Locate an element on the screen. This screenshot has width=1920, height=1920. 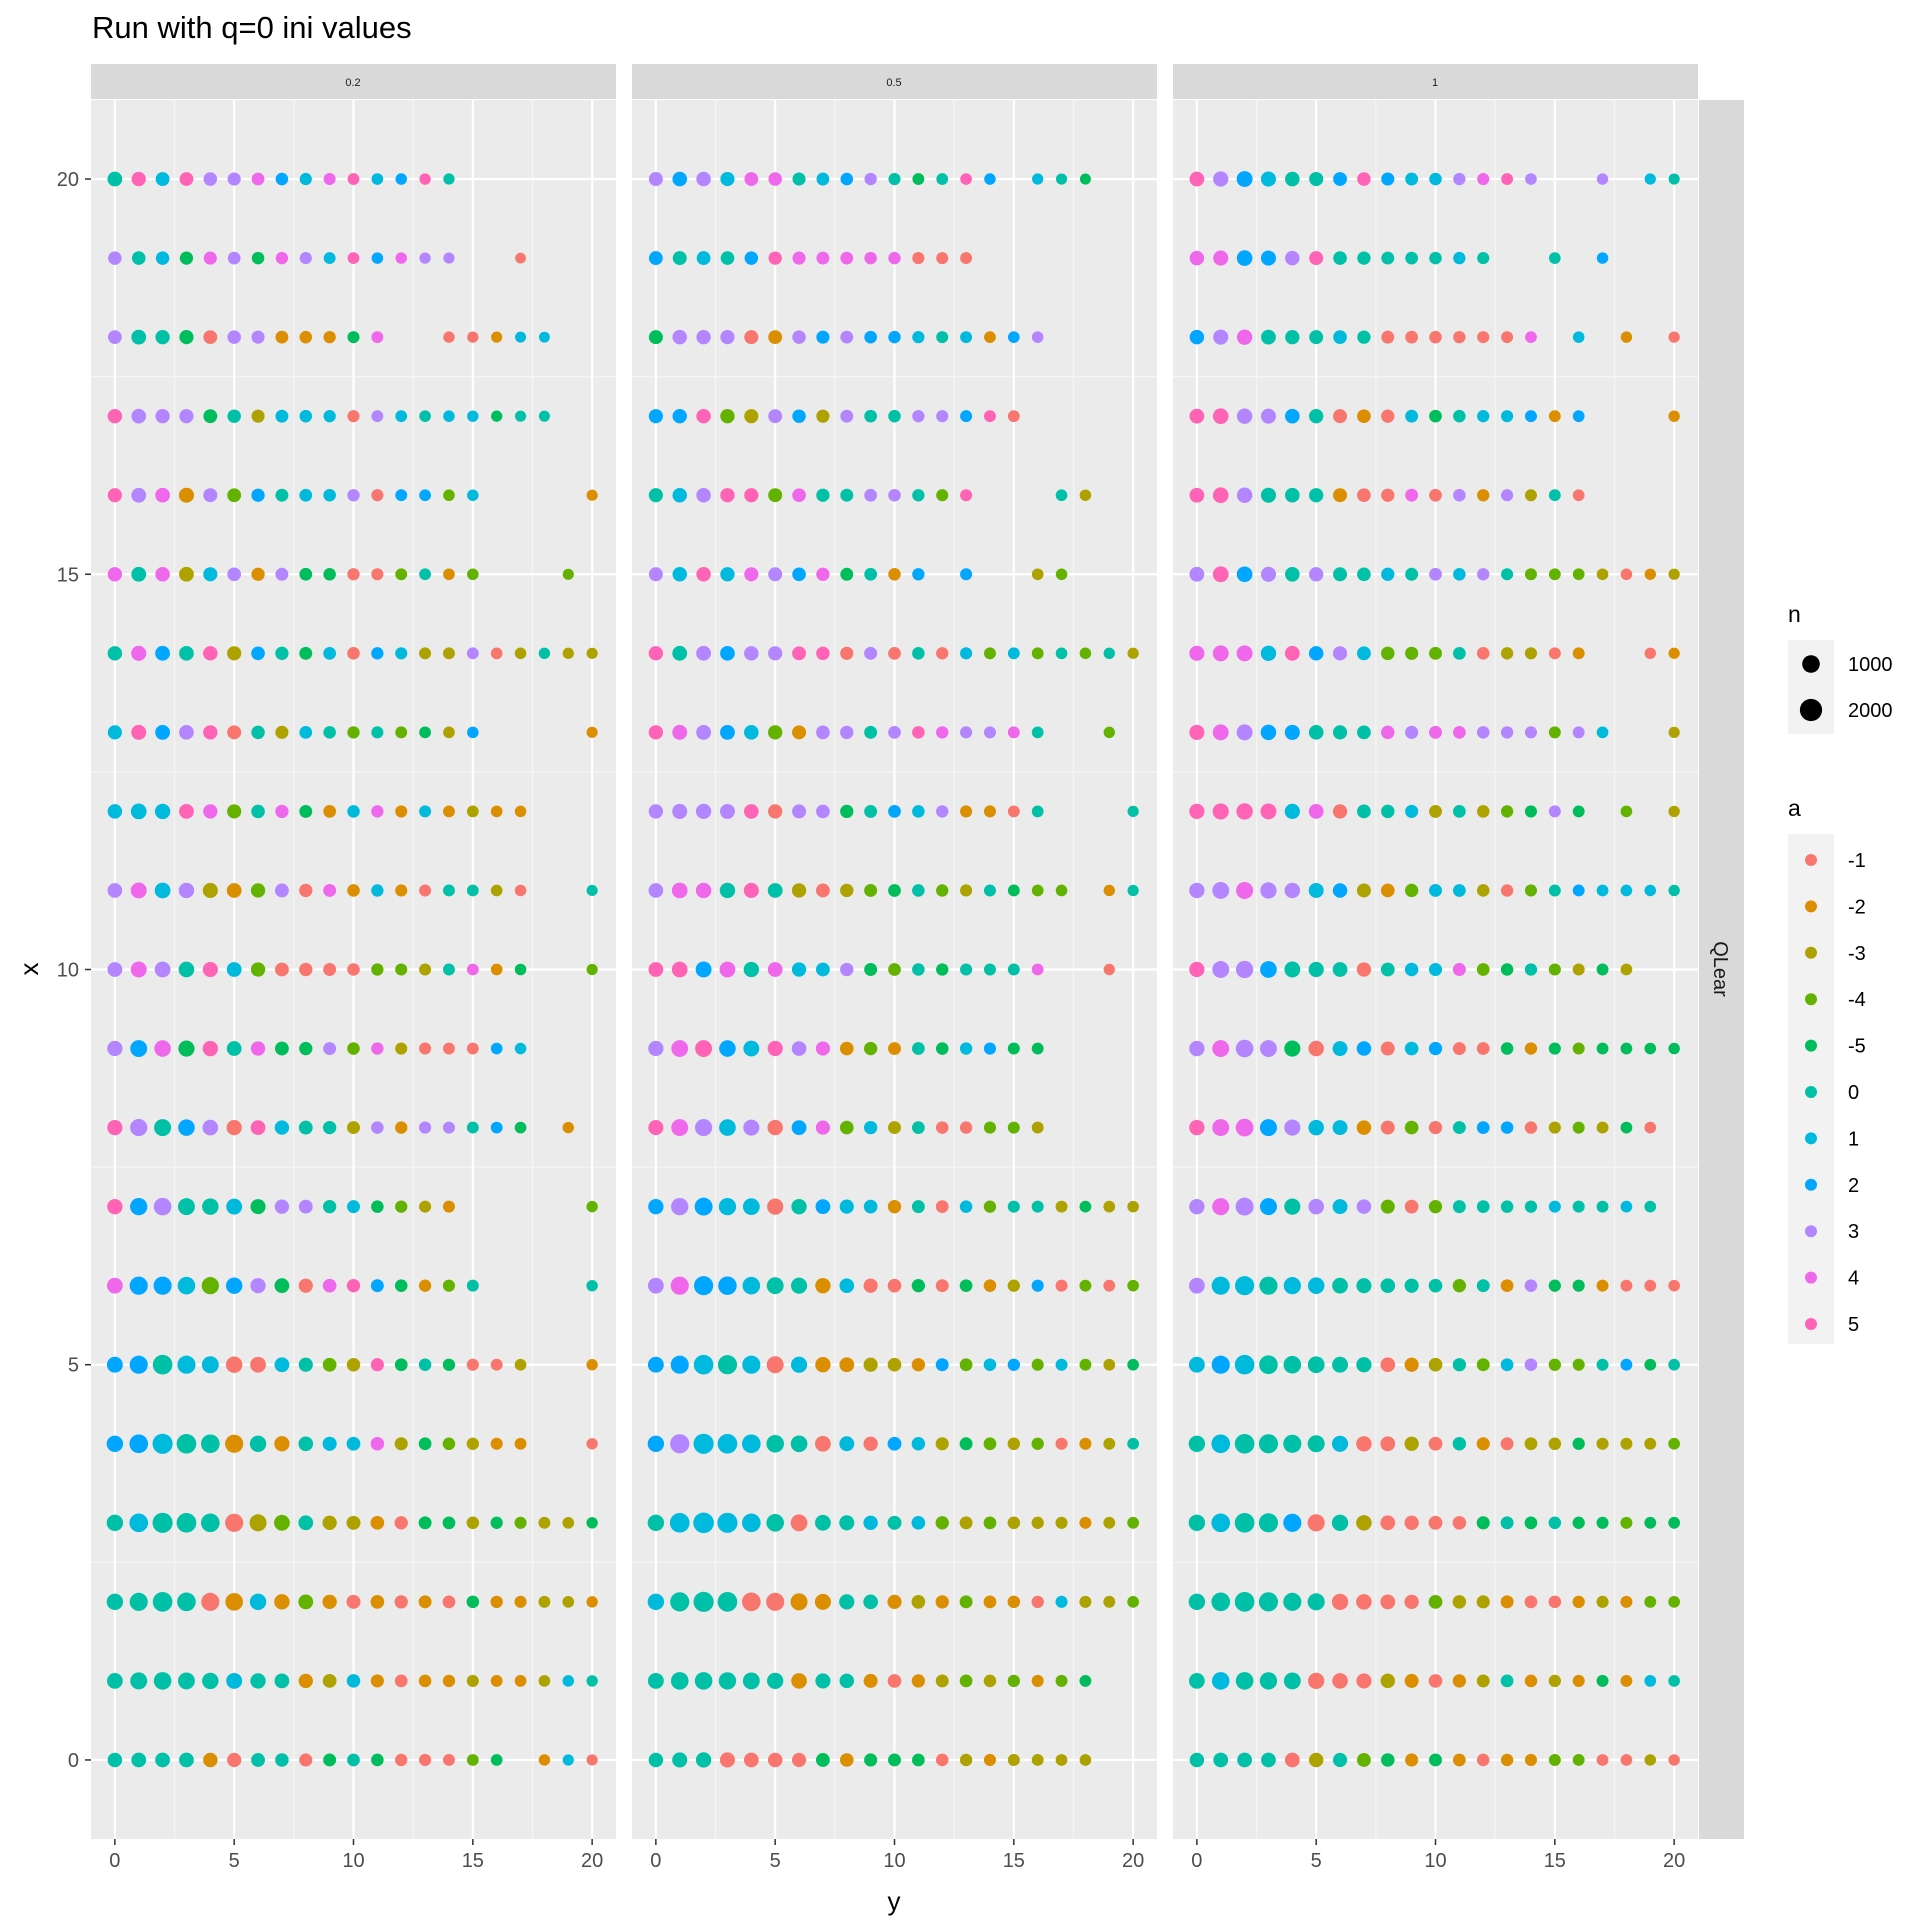
size-legend-label: 1000 is located at coordinates (1870, 665).